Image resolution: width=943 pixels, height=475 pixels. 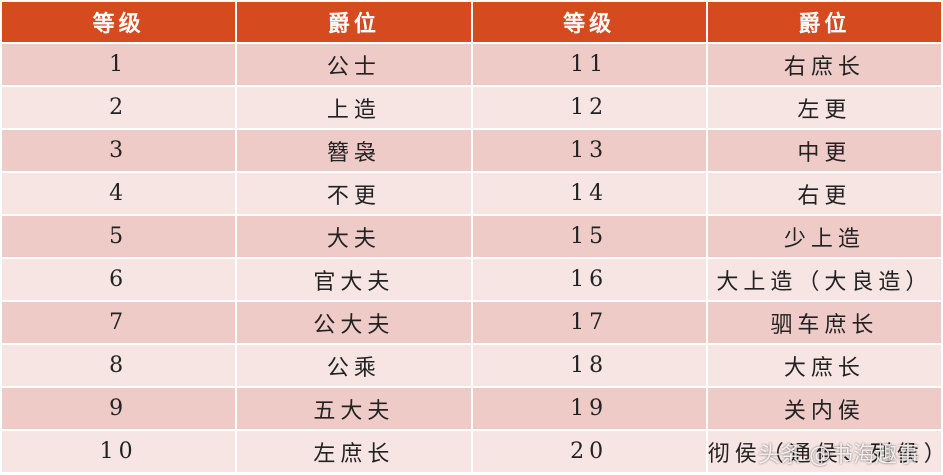 I want to click on title-cell: 右庶长, so click(x=824, y=64).